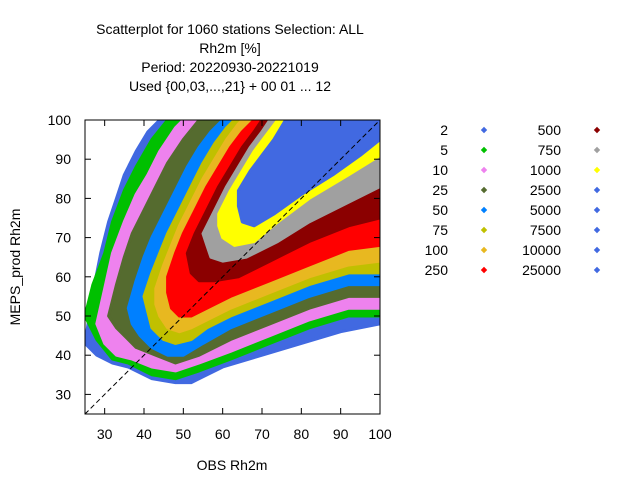 The height and width of the screenshot is (480, 640). What do you see at coordinates (545, 230) in the screenshot?
I see `legend-label-7500: 7500` at bounding box center [545, 230].